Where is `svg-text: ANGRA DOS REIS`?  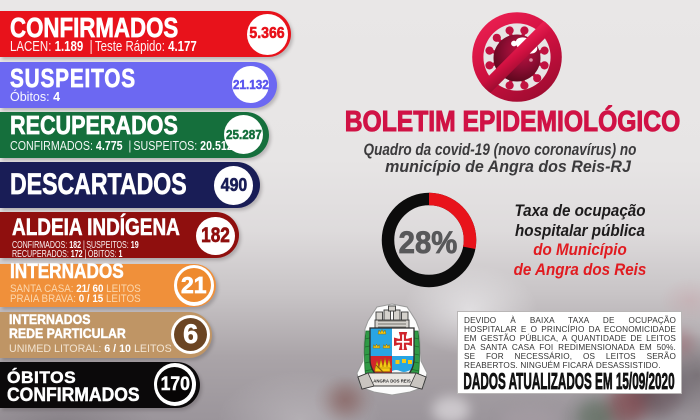 svg-text: ANGRA DOS REIS is located at coordinates (392, 380).